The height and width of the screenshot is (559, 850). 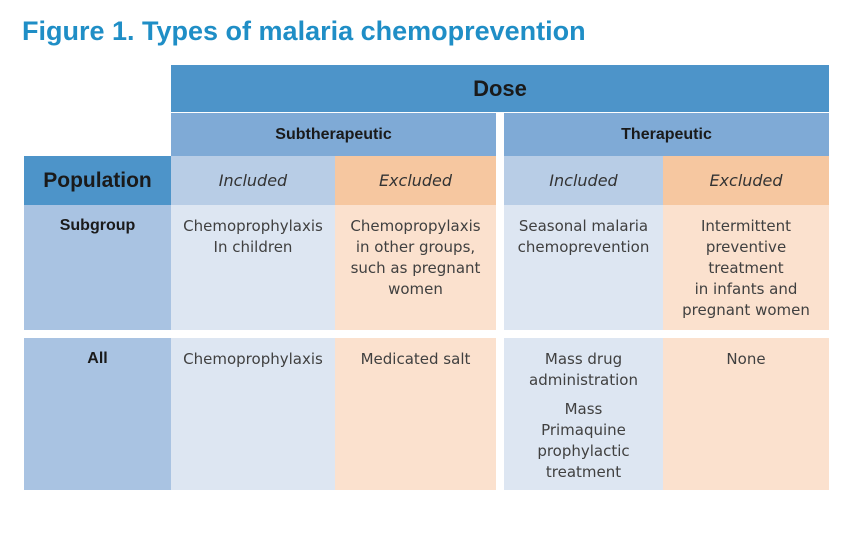 What do you see at coordinates (97, 267) in the screenshot?
I see `subgroup-row-label-cell: Subgroup` at bounding box center [97, 267].